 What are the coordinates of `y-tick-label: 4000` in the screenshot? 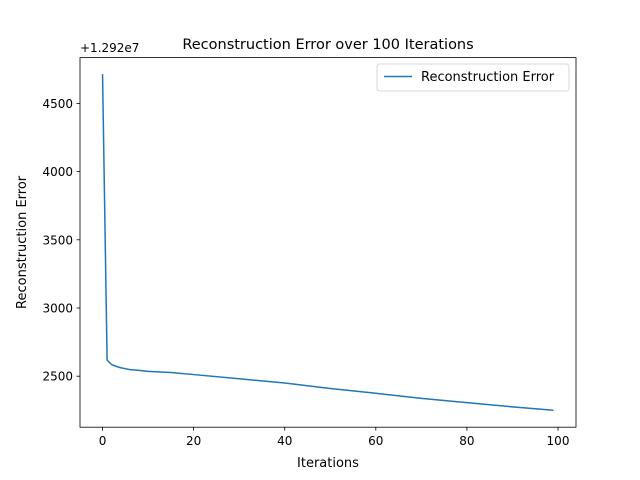 It's located at (57, 172).